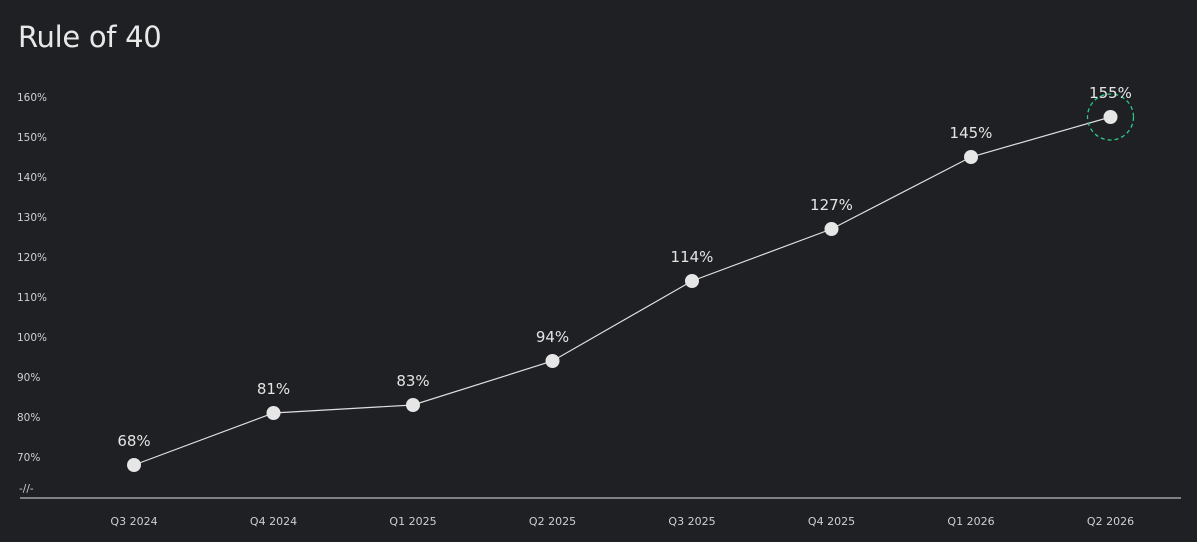 The width and height of the screenshot is (1197, 542). Describe the element at coordinates (26, 489) in the screenshot. I see `axis-break-symbol: -//-` at that location.